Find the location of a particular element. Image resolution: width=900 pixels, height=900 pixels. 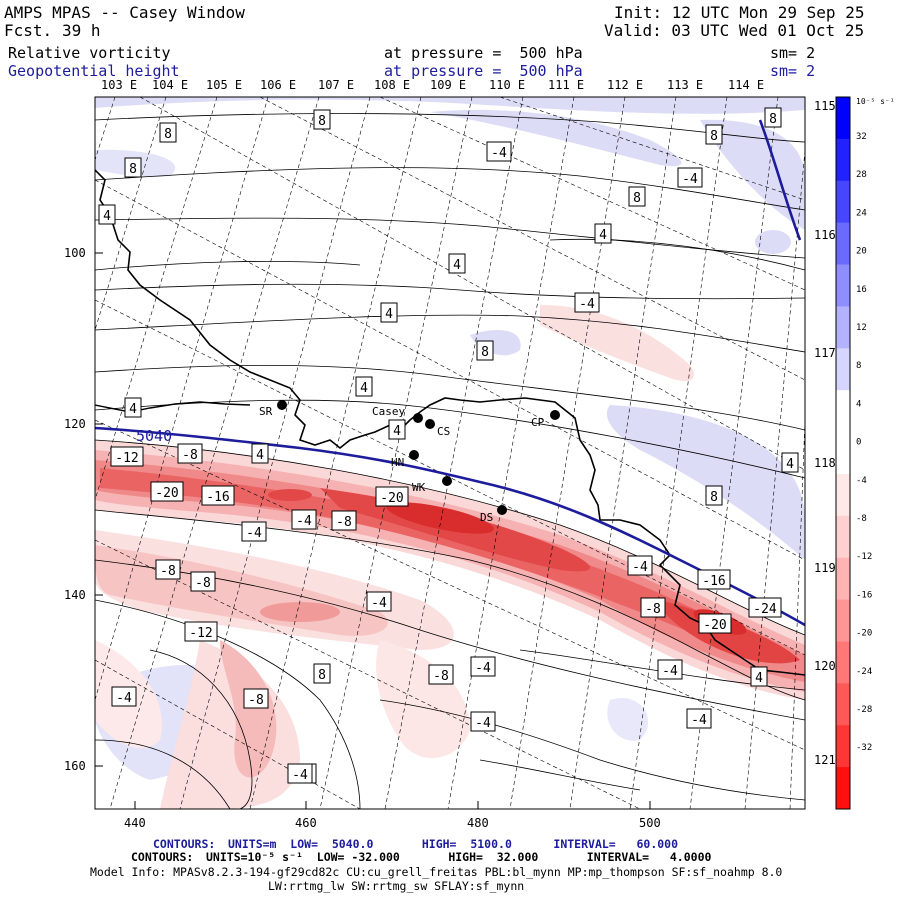

vorticity-label: -8 is located at coordinates (190, 453).